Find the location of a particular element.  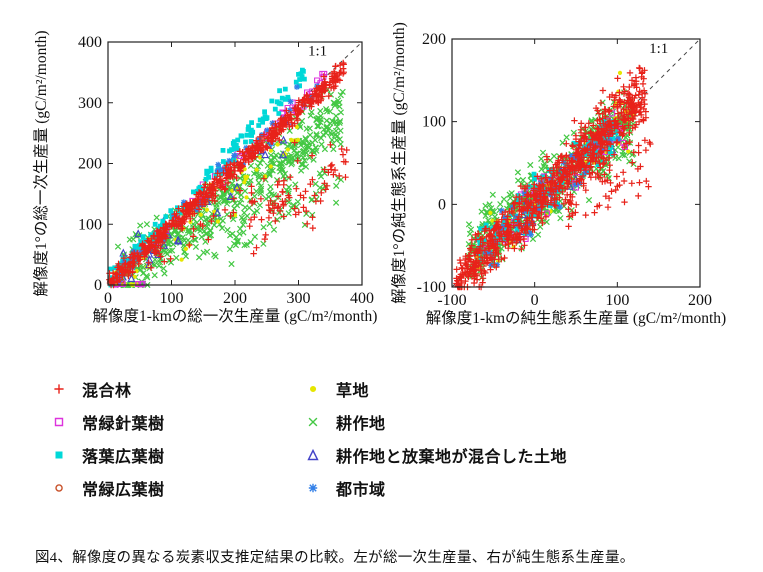

deciduous-broadleaf-marker-icon is located at coordinates (59, 454).